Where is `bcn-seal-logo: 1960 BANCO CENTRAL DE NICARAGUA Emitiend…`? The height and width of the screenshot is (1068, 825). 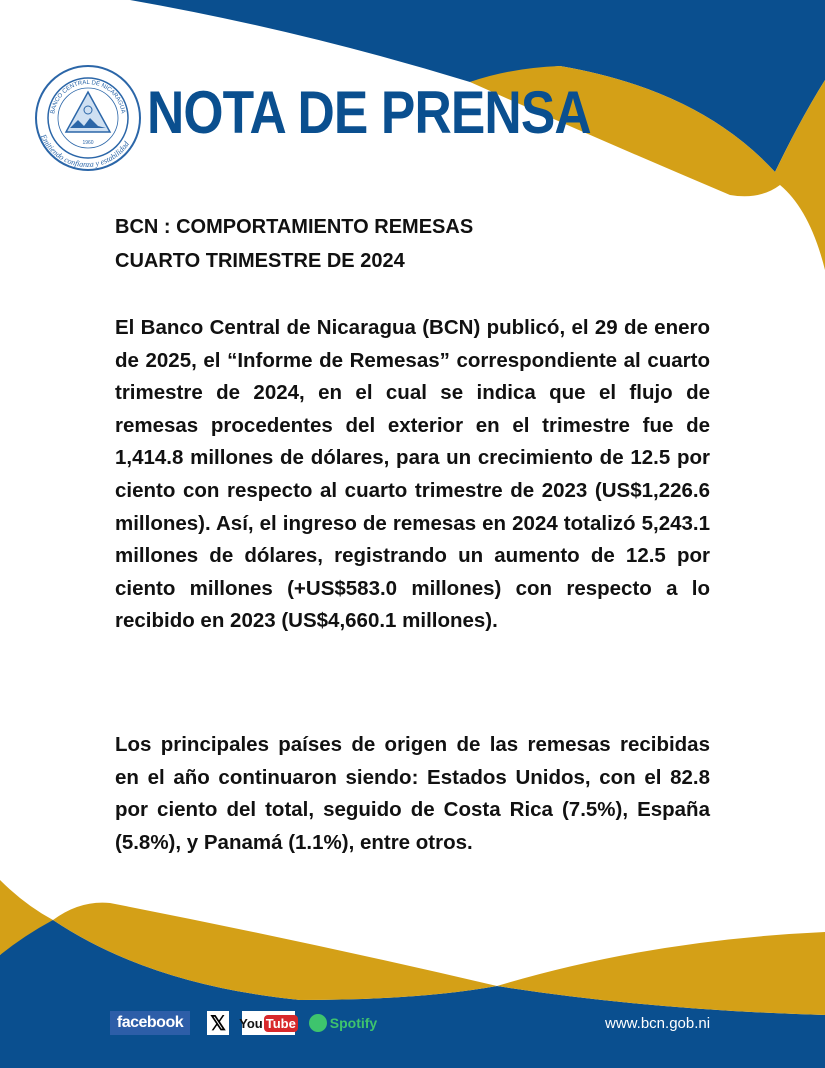
bcn-seal-logo: 1960 BANCO CENTRAL DE NICARAGUA Emitiend… is located at coordinates (88, 118).